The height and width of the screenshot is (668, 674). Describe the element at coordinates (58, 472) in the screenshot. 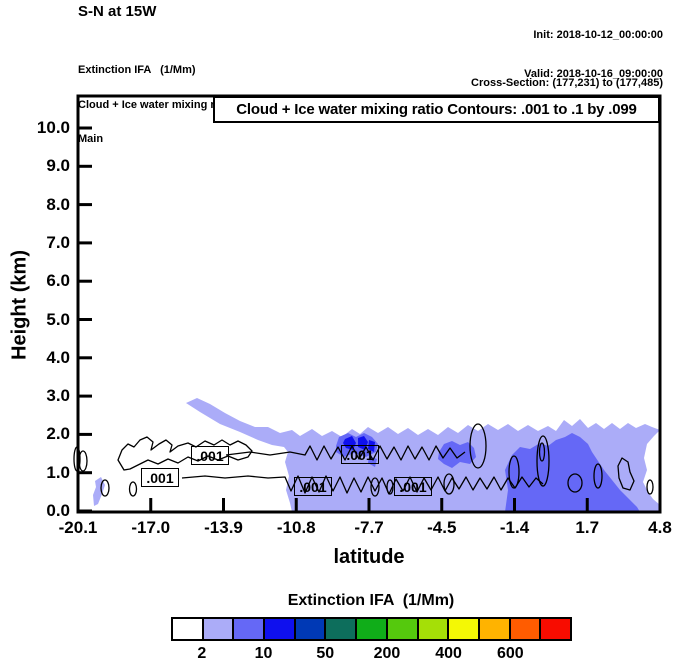

I see `y-tick-label: 1.0` at that location.